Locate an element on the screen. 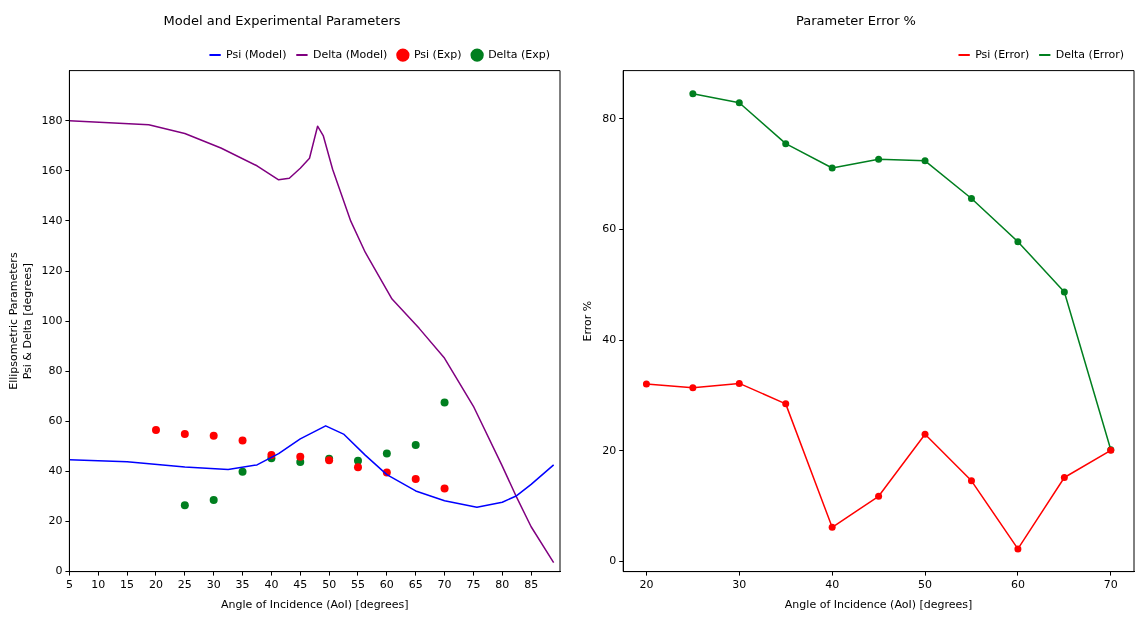  legend-label: Psi (Error) is located at coordinates (1002, 54).